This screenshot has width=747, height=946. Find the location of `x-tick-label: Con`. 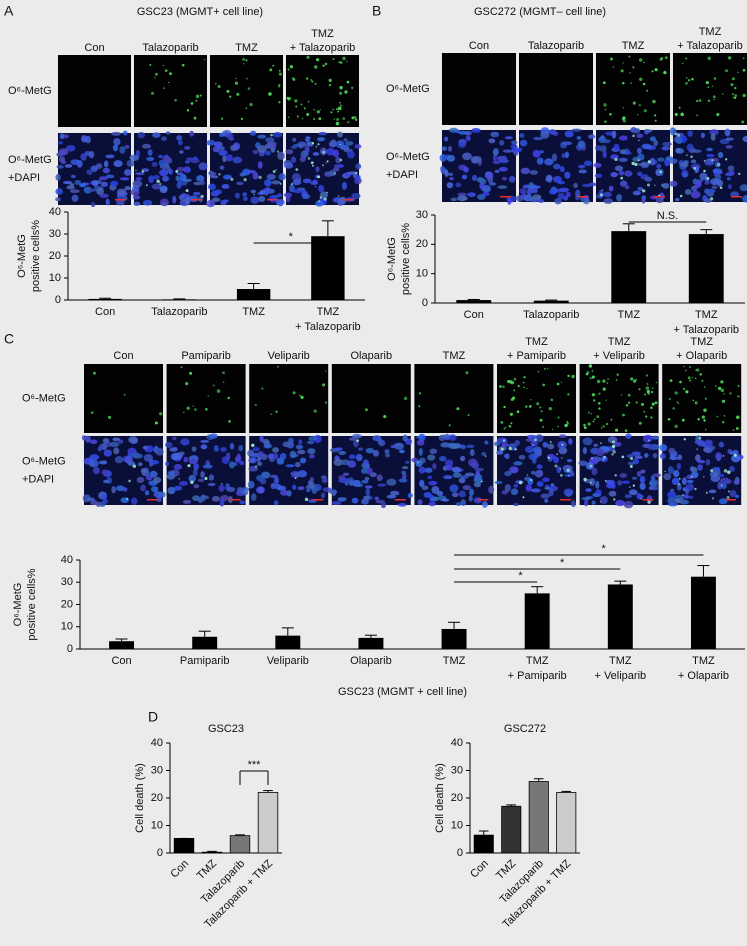

x-tick-label: Con is located at coordinates (121, 661).